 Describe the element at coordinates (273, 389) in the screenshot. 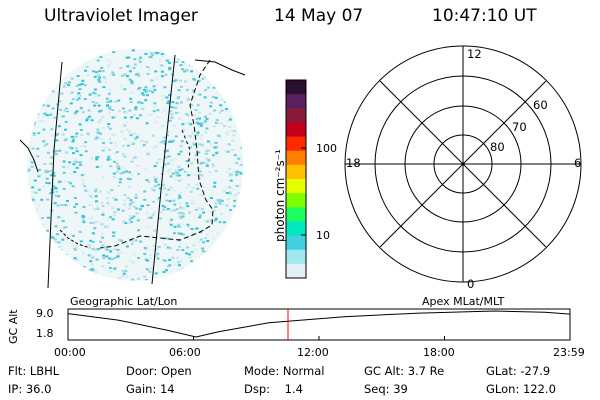

I see `info-dsp: Dsp: 1.4` at that location.